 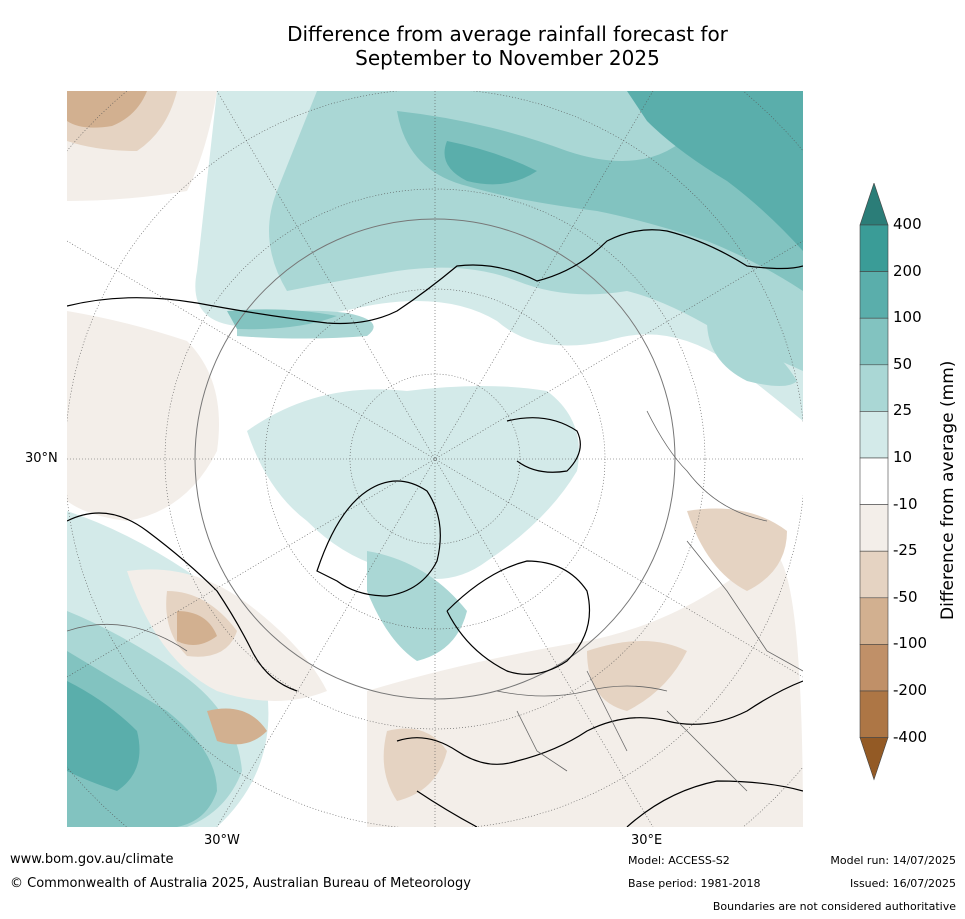 I want to click on model-label: Model: ACCESS-S2, so click(x=679, y=860).